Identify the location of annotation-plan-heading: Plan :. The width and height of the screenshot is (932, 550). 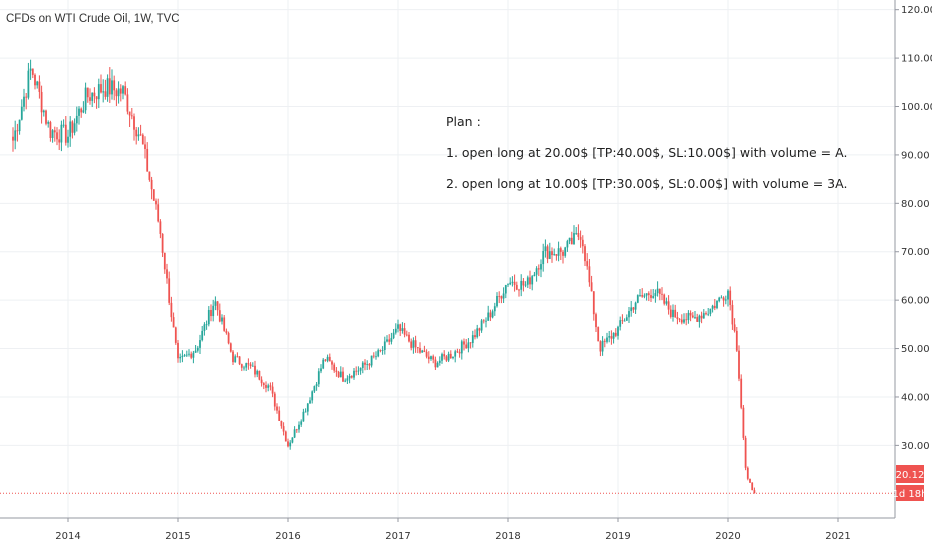
(463, 121).